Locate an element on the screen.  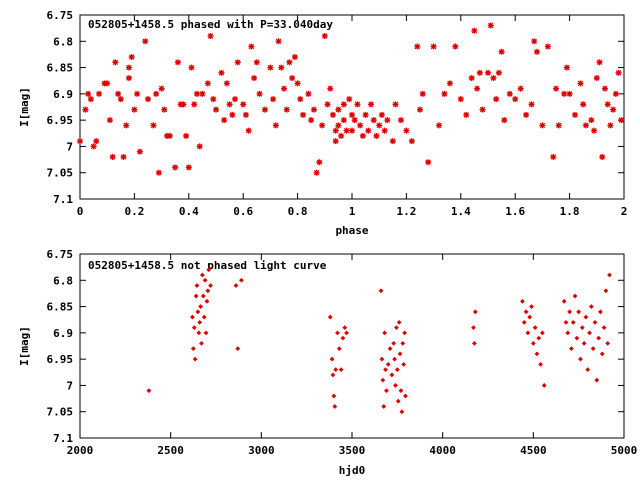
unphased-y-tick-label: 7.05 is located at coordinates (60, 412).